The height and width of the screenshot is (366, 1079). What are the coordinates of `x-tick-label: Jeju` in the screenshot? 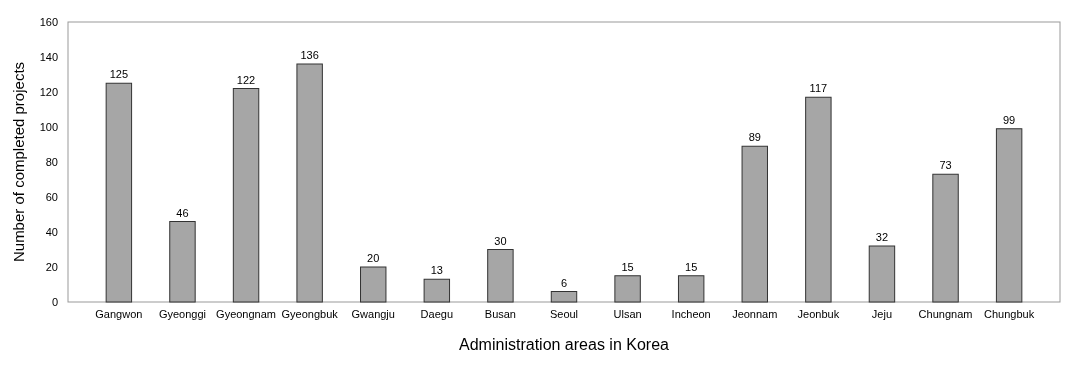 It's located at (882, 314).